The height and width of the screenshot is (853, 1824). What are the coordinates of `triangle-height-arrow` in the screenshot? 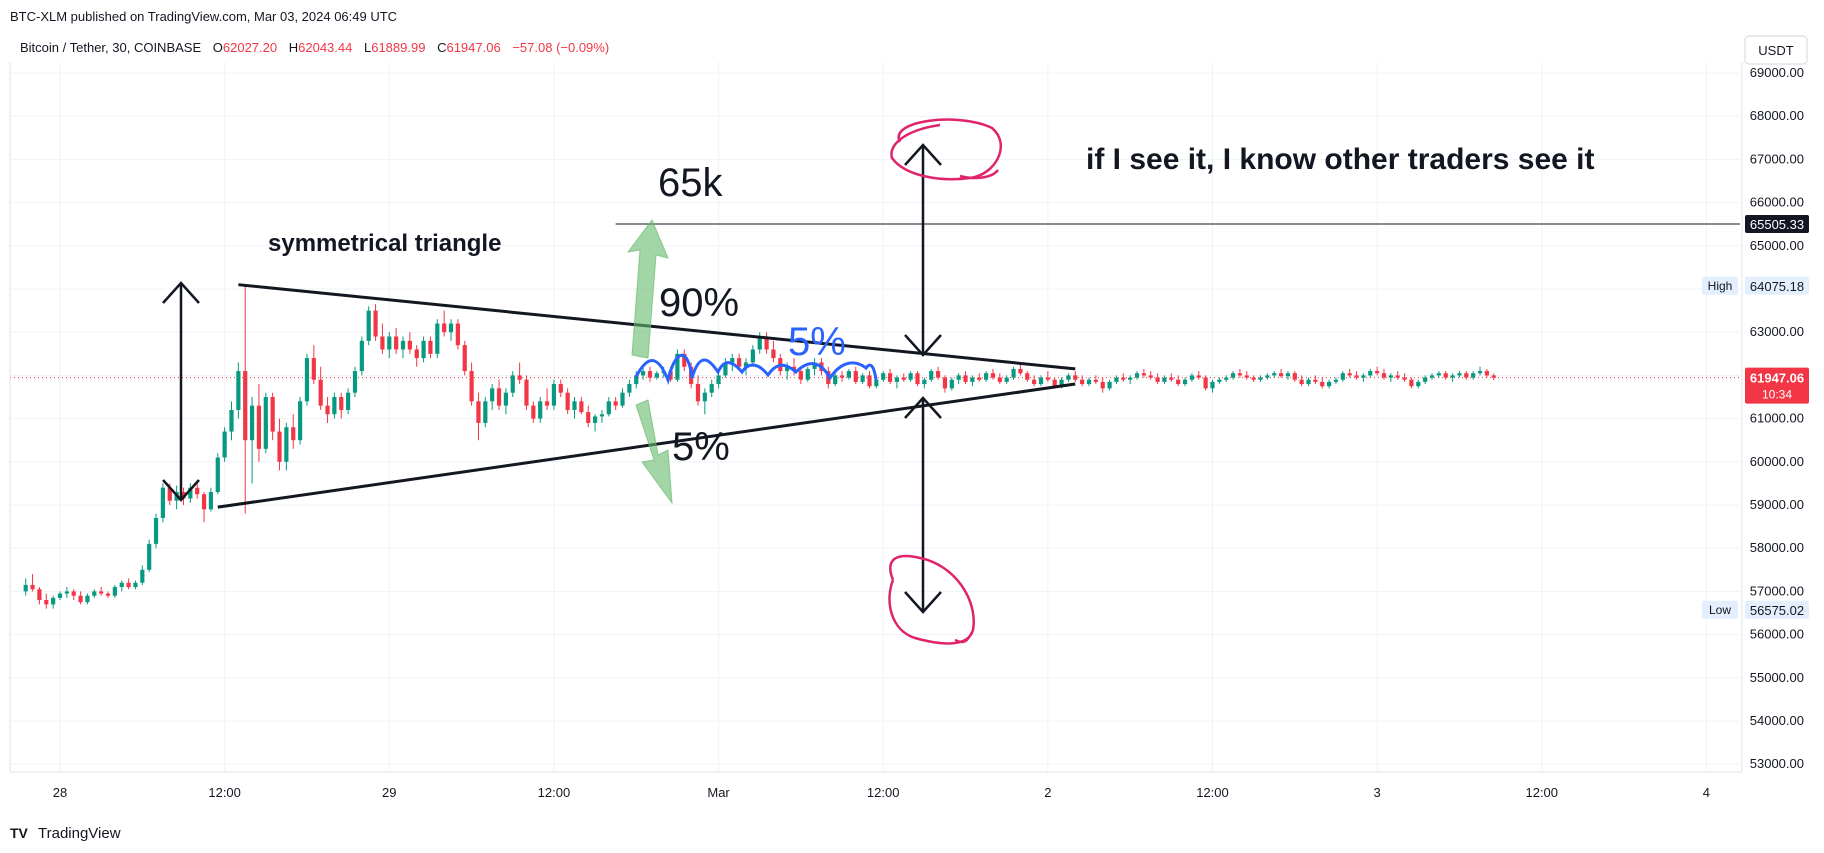 It's located at (181, 391).